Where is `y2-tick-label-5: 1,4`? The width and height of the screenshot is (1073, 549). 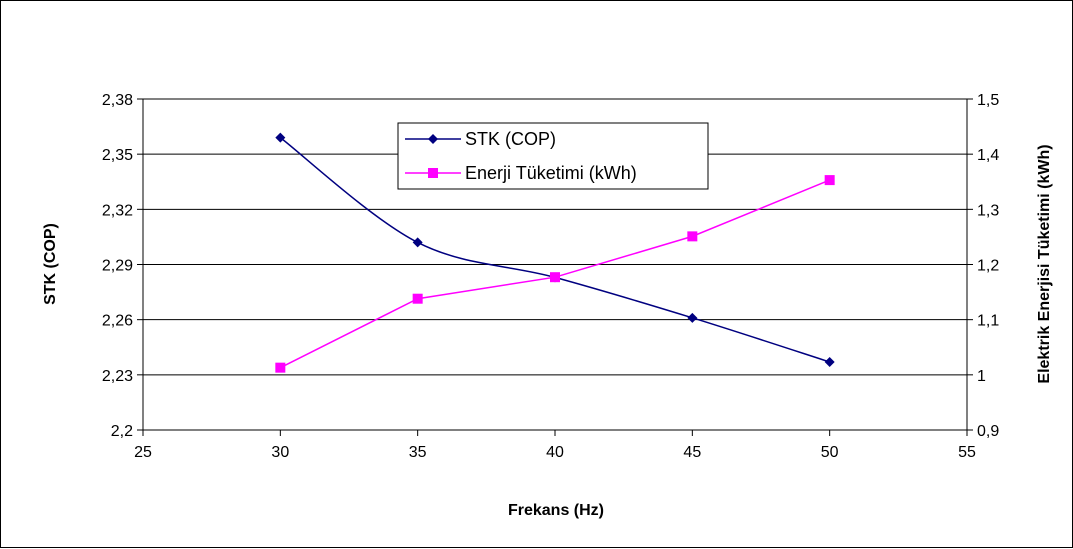 y2-tick-label-5: 1,4 is located at coordinates (988, 155).